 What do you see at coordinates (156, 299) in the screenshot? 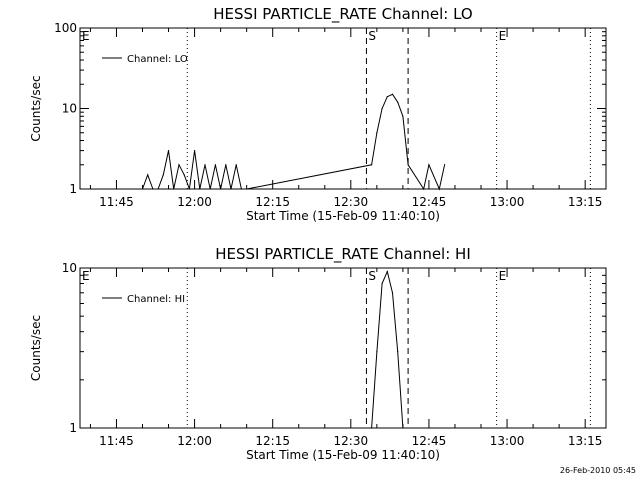
I see `legend-label: Channel: HI` at bounding box center [156, 299].